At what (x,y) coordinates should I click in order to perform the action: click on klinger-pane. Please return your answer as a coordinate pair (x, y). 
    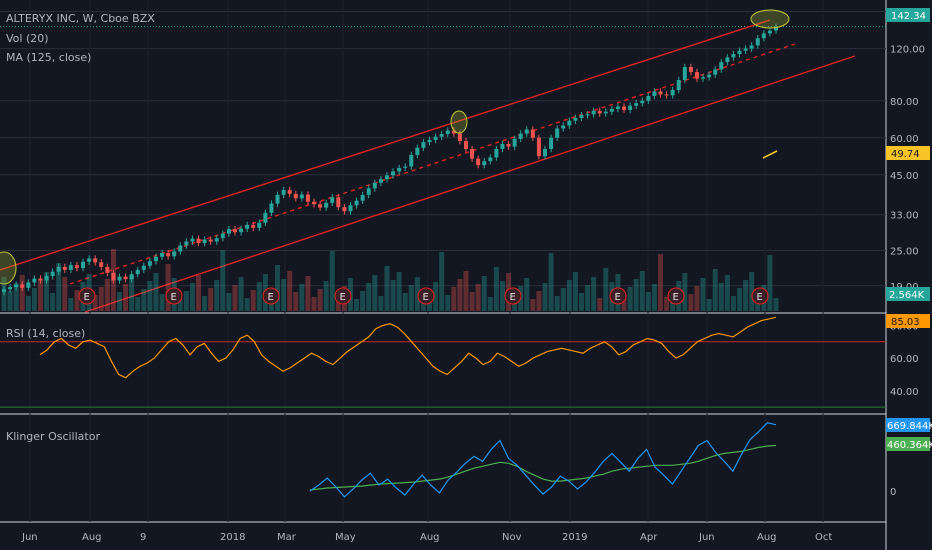
    Looking at the image, I should click on (543, 460).